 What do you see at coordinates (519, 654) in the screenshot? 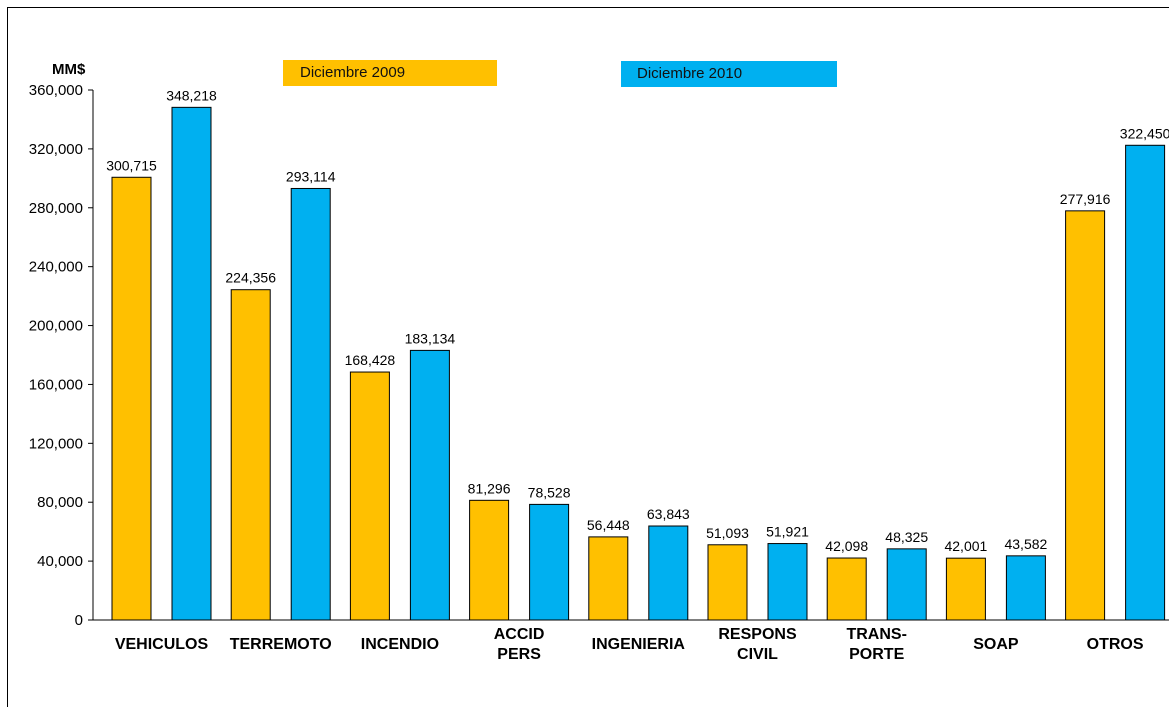
I see `category-label: PERS` at bounding box center [519, 654].